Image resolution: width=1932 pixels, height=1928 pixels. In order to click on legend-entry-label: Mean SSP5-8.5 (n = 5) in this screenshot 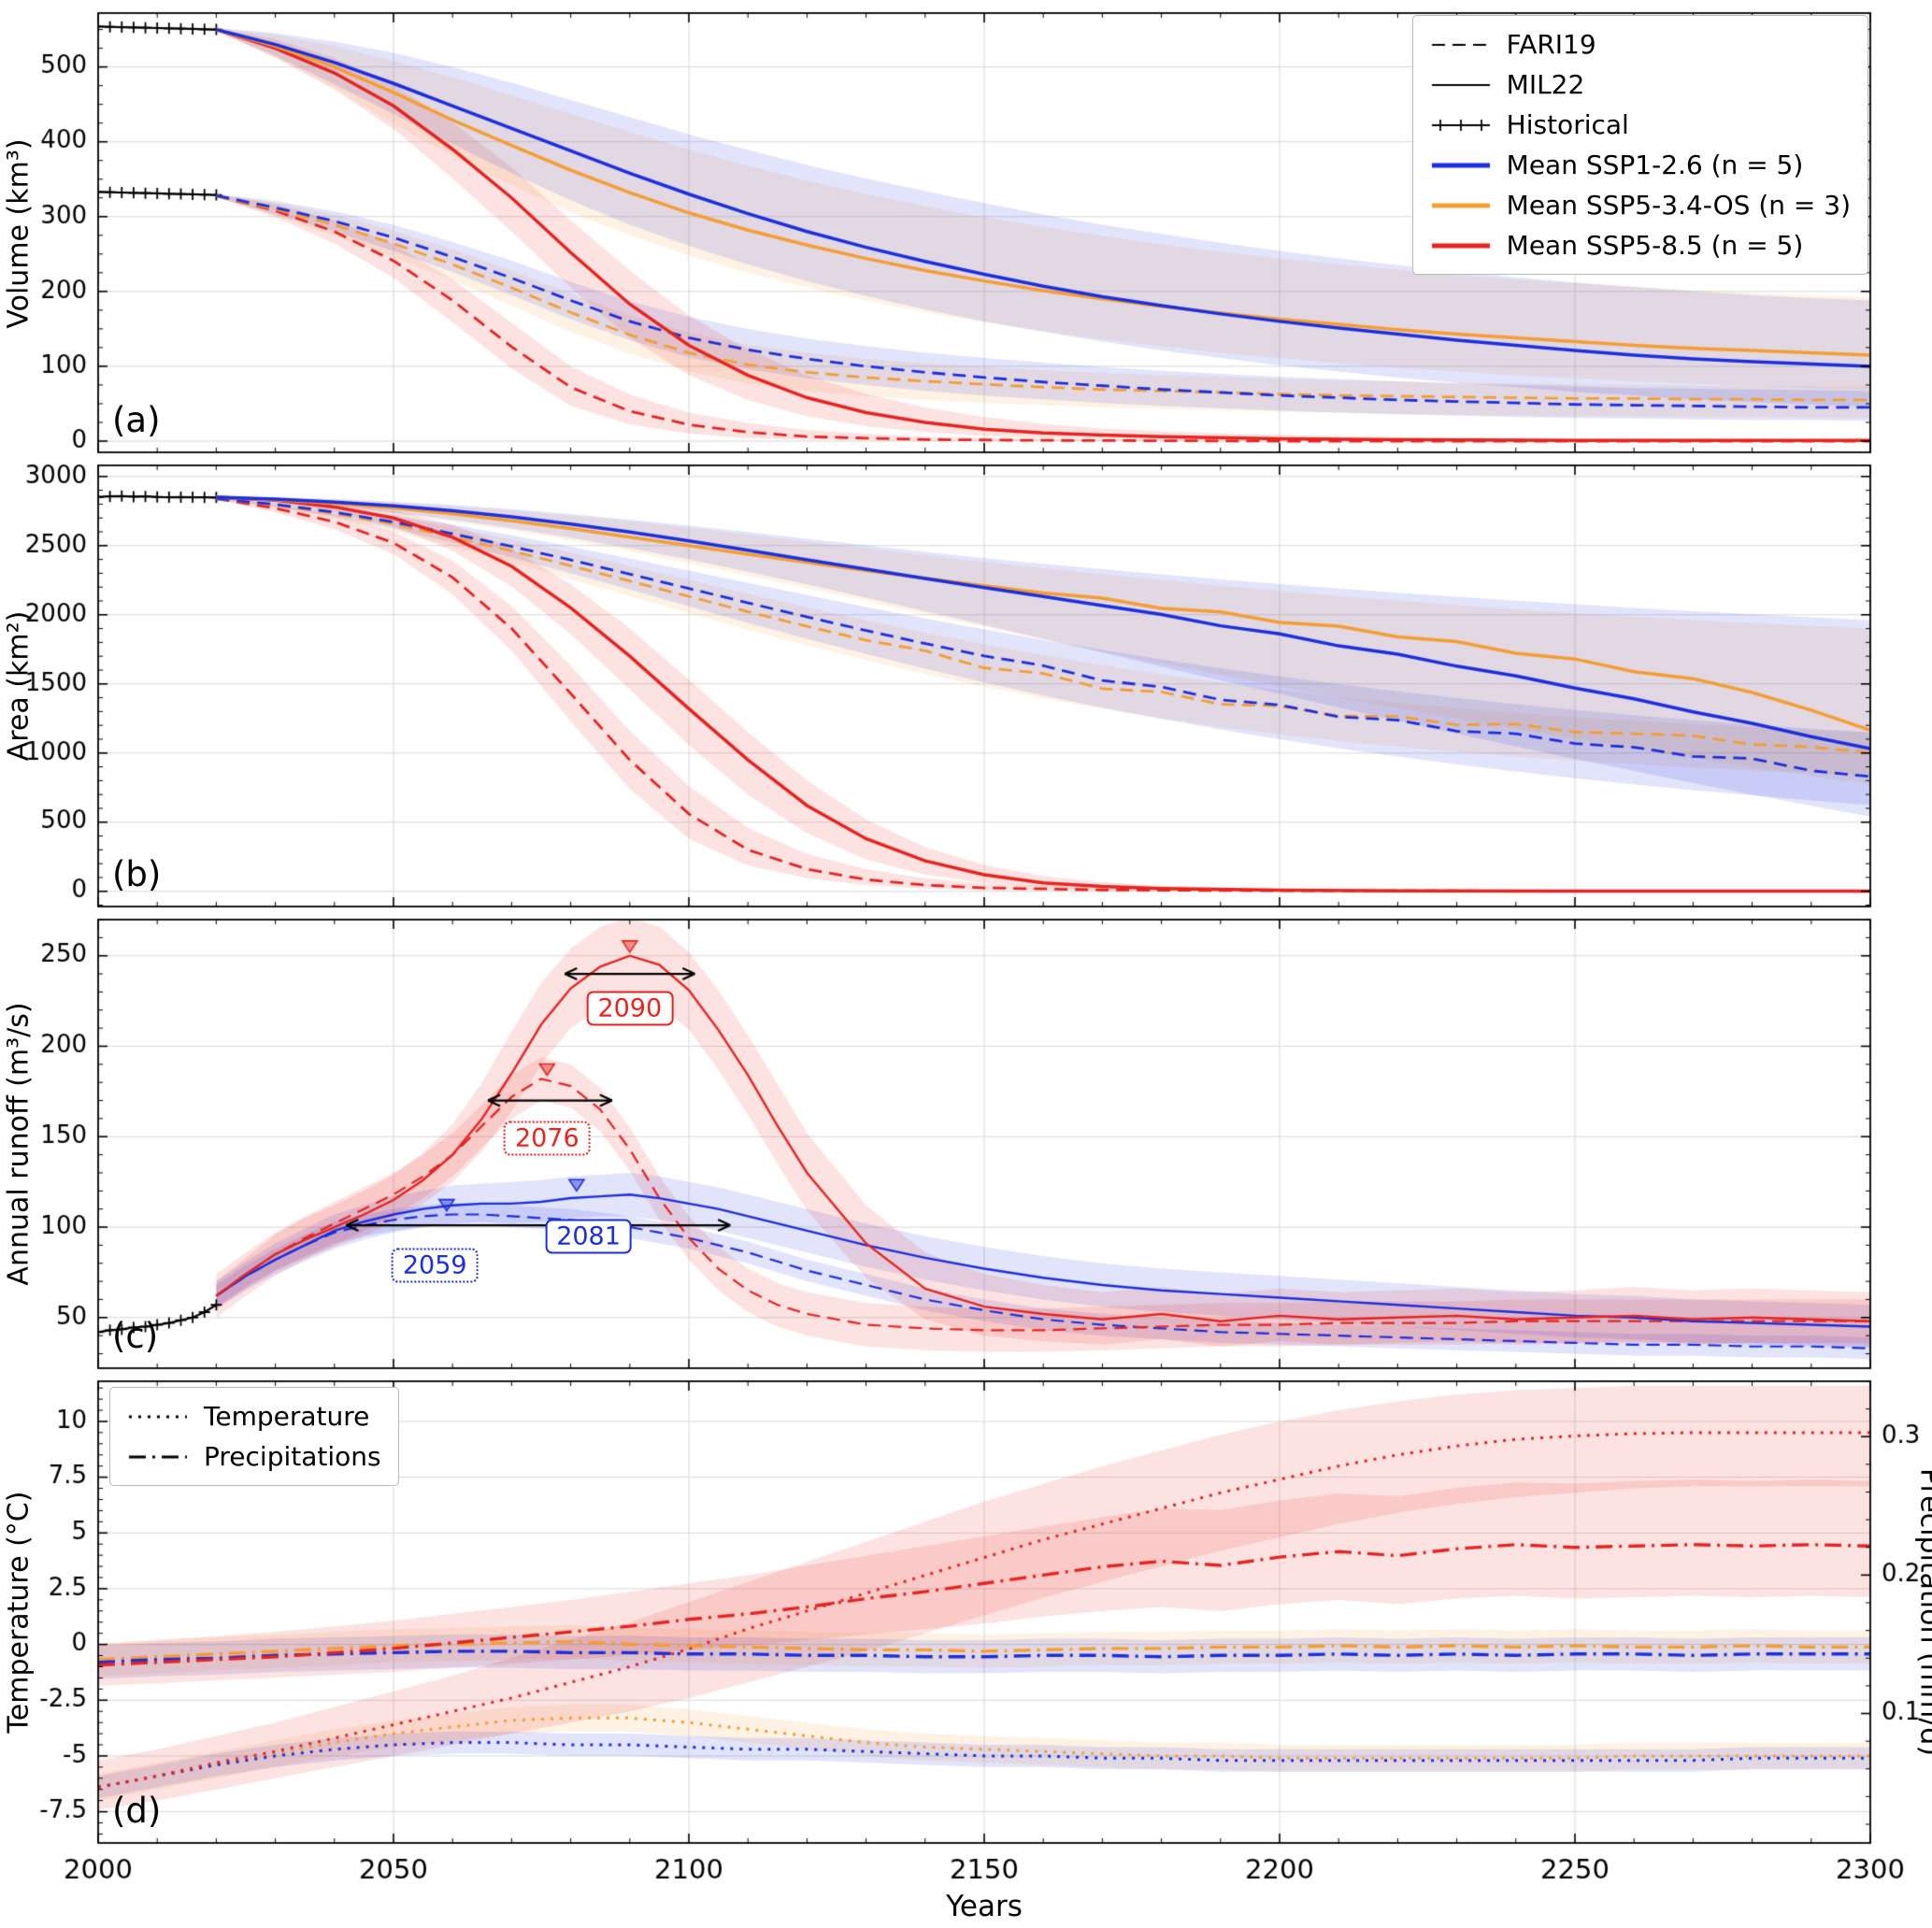, I will do `click(1655, 245)`.